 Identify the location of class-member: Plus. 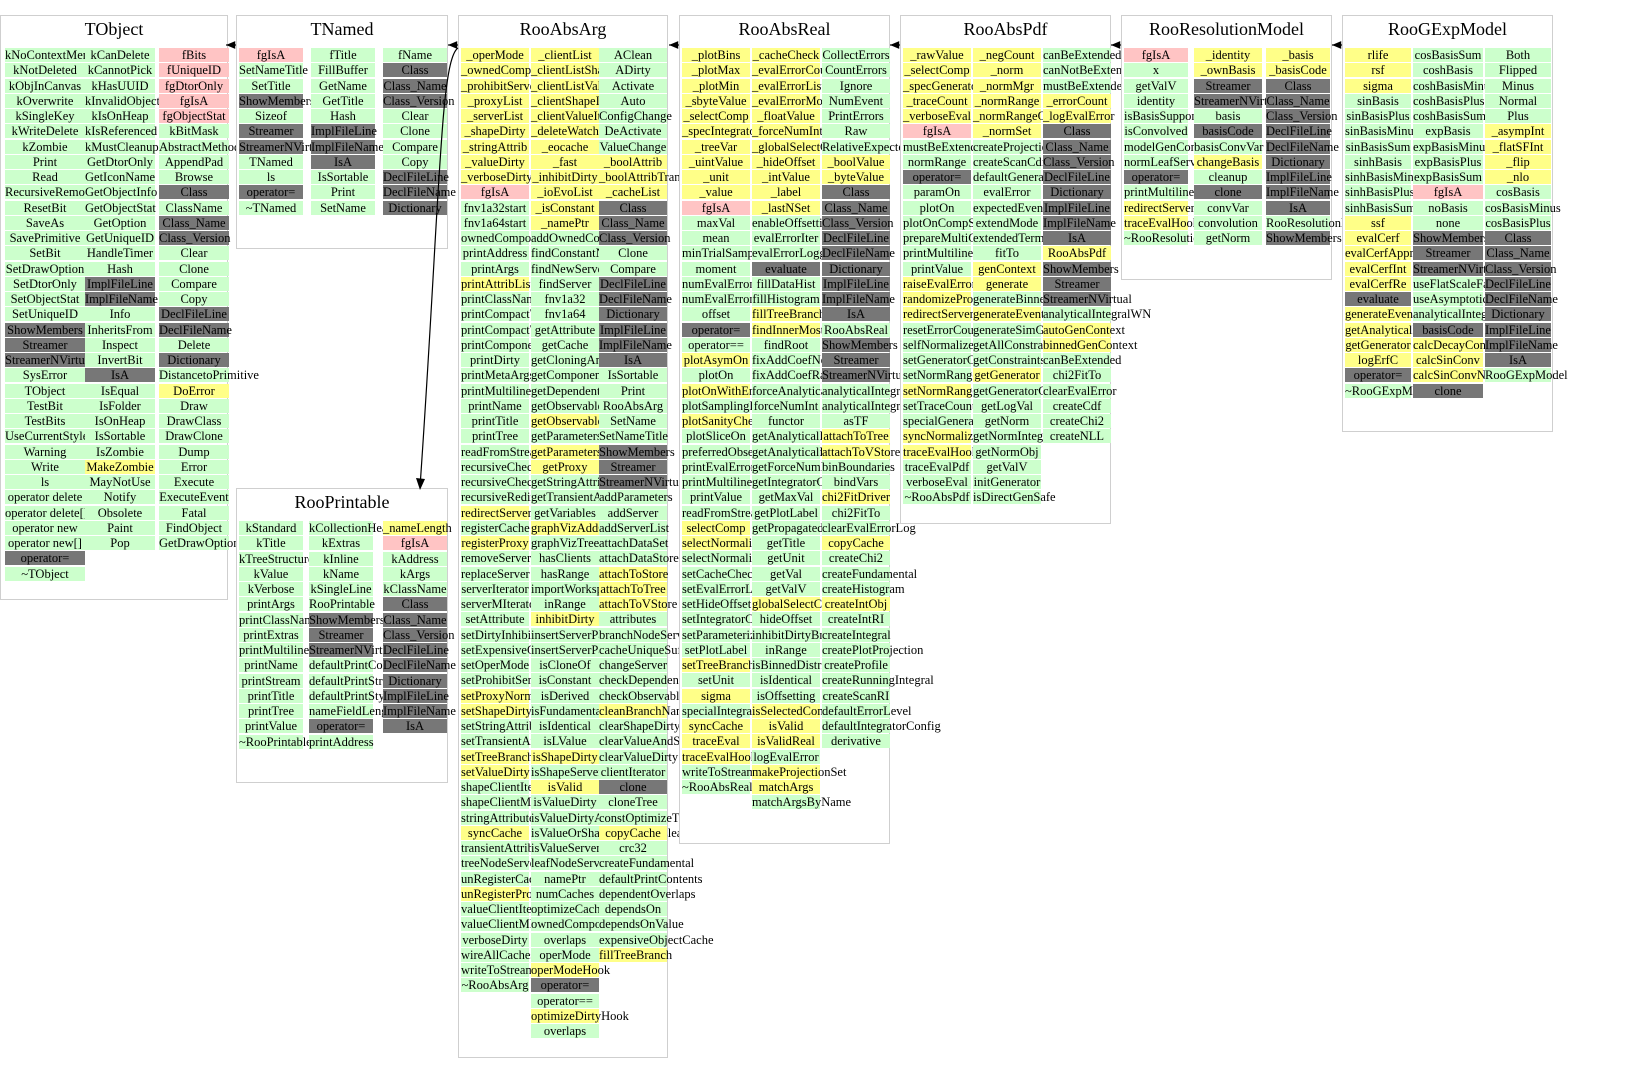
(1518, 116).